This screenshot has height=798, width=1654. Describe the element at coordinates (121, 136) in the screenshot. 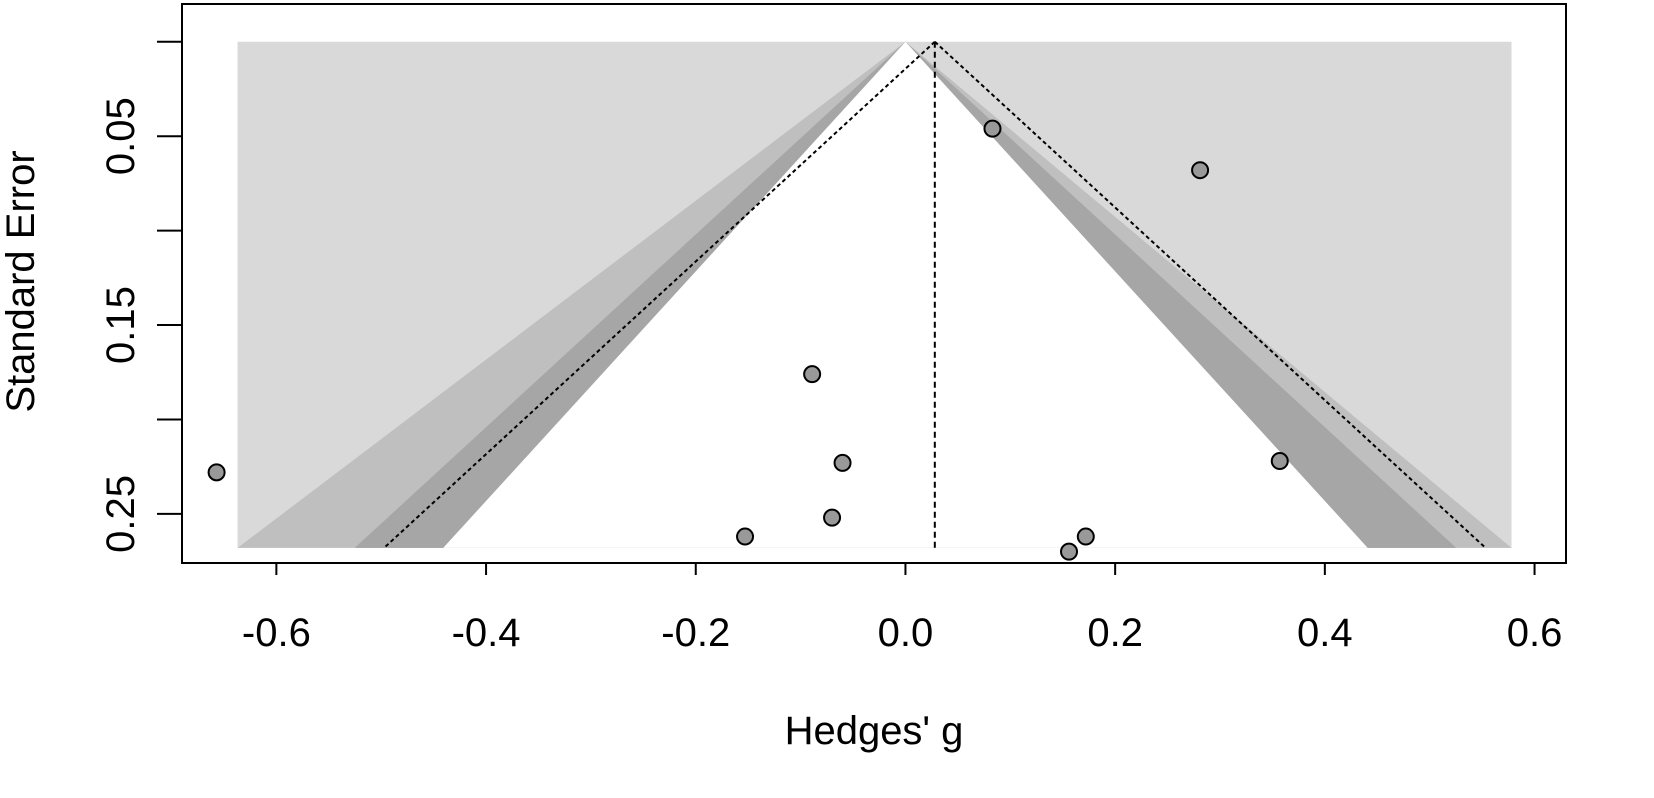

I see `y-tick-label: 0.05` at that location.